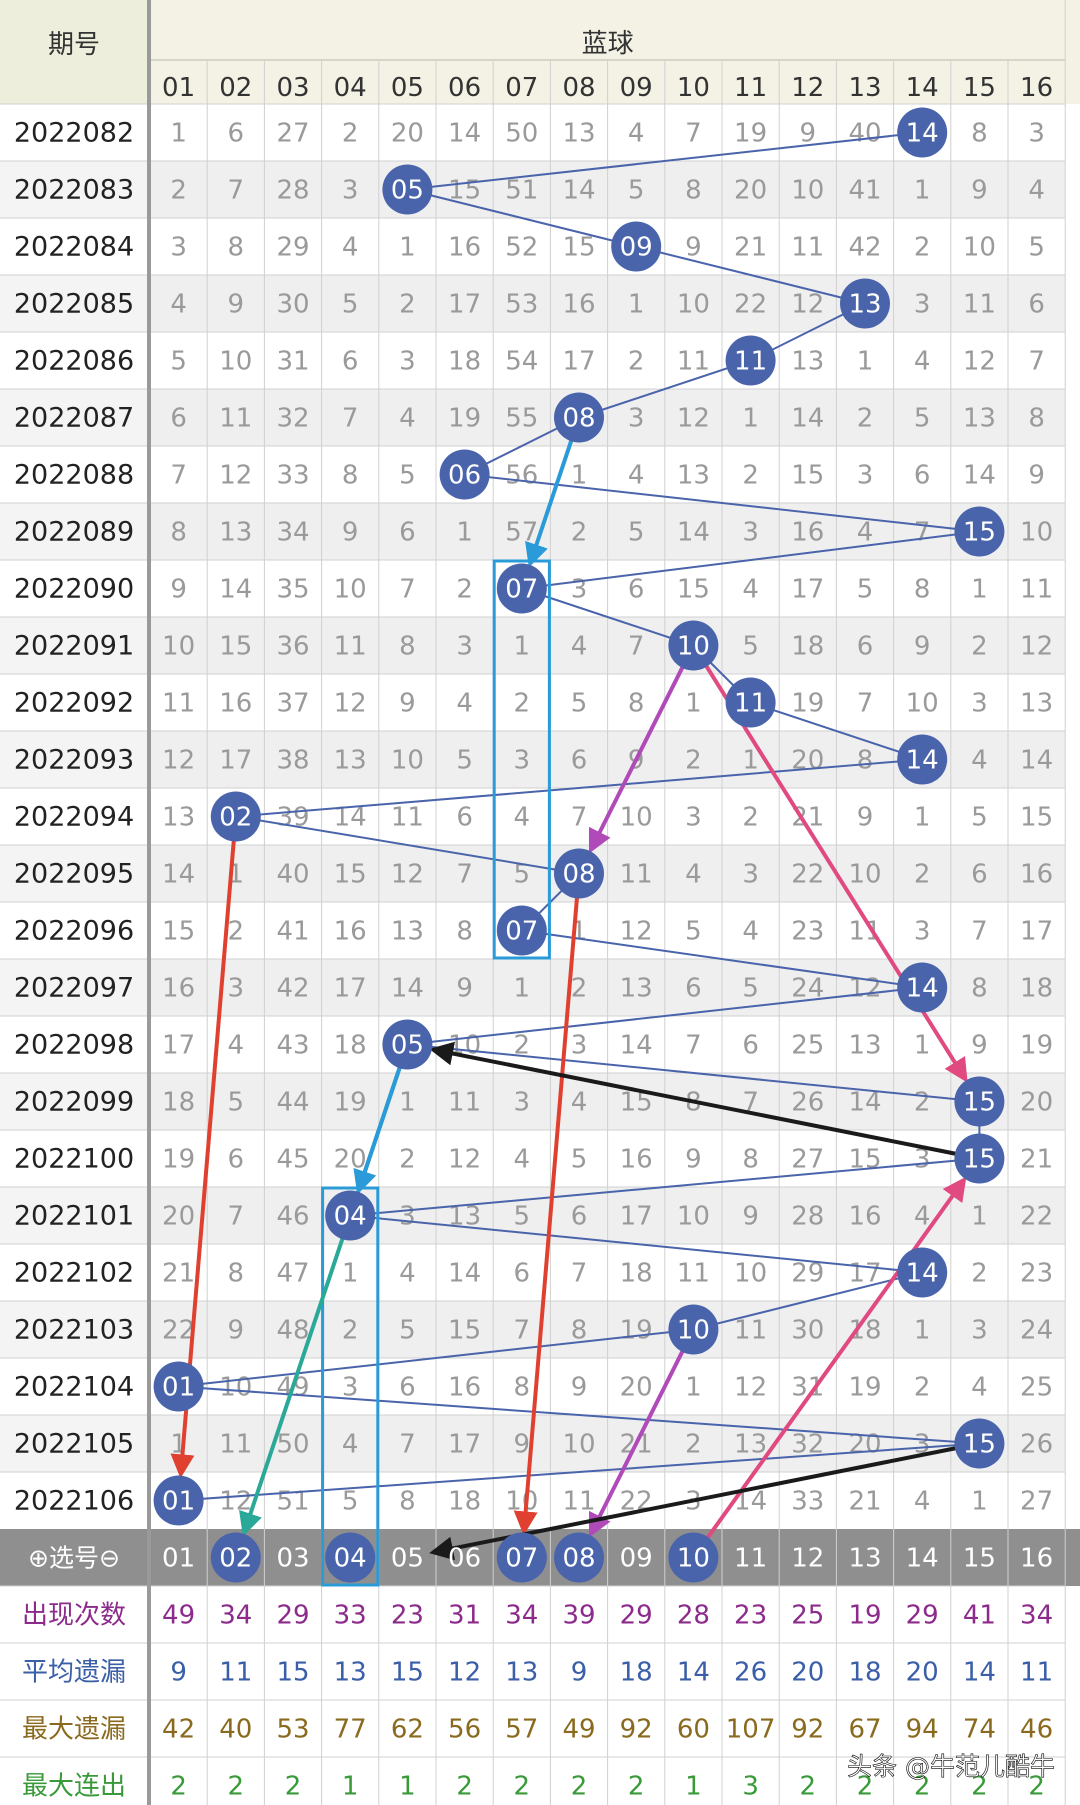 This screenshot has width=1080, height=1805. What do you see at coordinates (178, 1502) in the screenshot?
I see `ball-number: 01` at bounding box center [178, 1502].